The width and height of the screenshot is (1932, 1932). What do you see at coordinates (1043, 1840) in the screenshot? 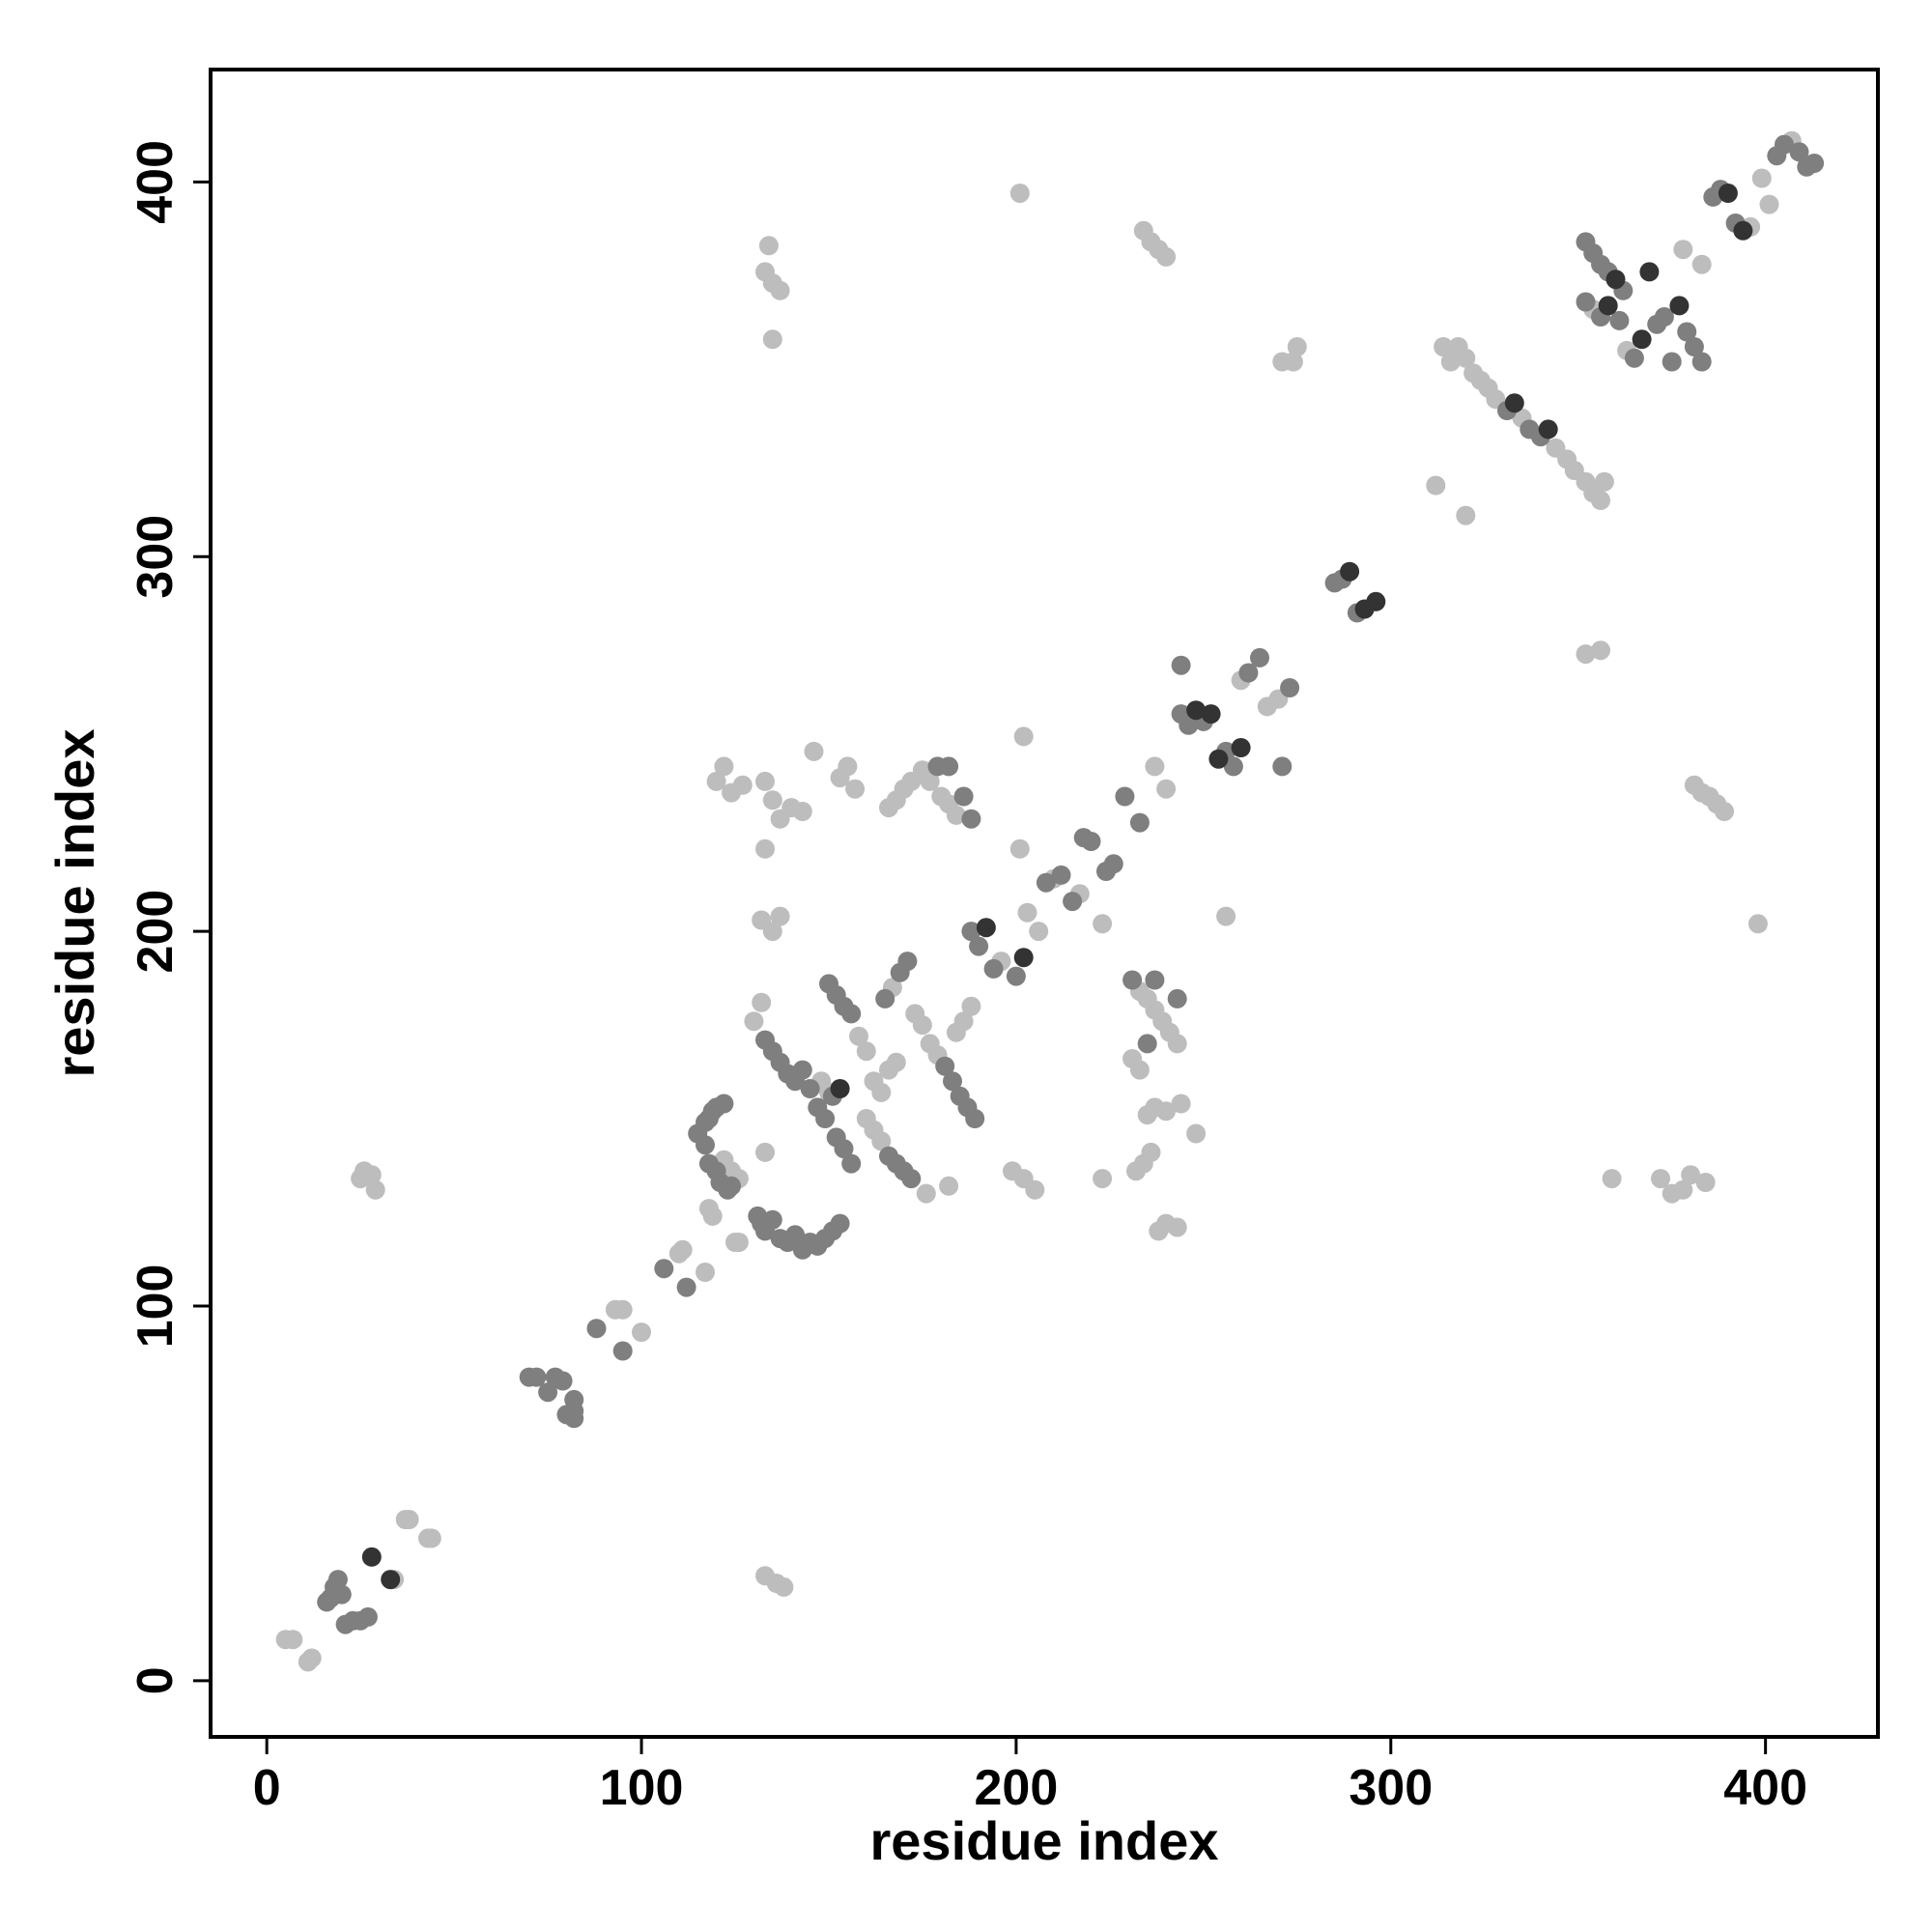
I see `x-axis-label: residue index` at bounding box center [1043, 1840].